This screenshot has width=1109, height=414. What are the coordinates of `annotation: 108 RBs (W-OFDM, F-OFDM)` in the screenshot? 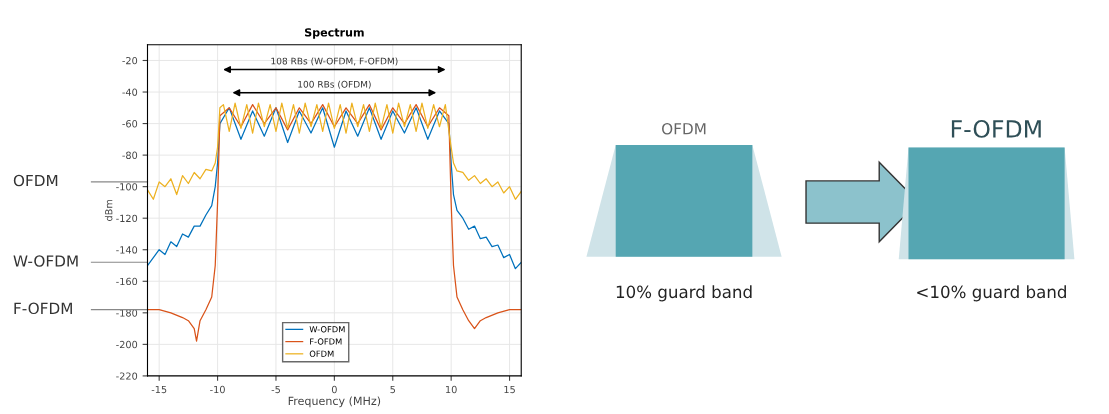 It's located at (334, 61).